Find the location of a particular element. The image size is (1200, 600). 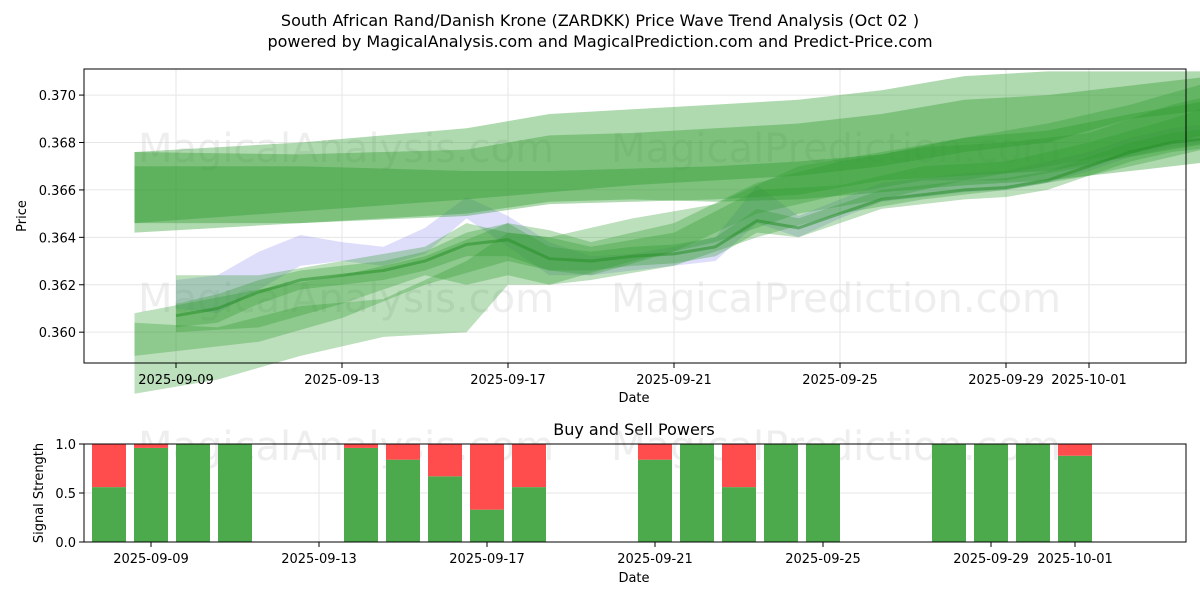

bottom-y-tick-label: 0.0 is located at coordinates (65, 543).